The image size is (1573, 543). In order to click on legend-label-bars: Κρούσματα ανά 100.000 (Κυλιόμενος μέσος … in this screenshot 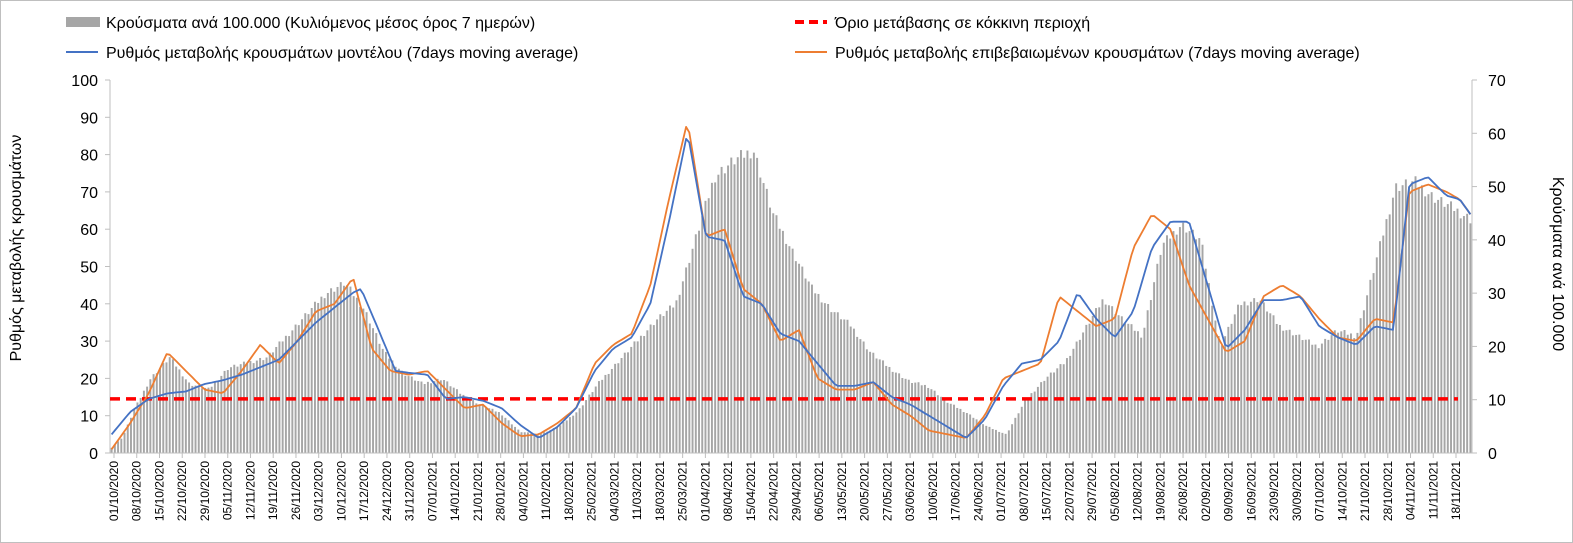, I will do `click(320, 23)`.